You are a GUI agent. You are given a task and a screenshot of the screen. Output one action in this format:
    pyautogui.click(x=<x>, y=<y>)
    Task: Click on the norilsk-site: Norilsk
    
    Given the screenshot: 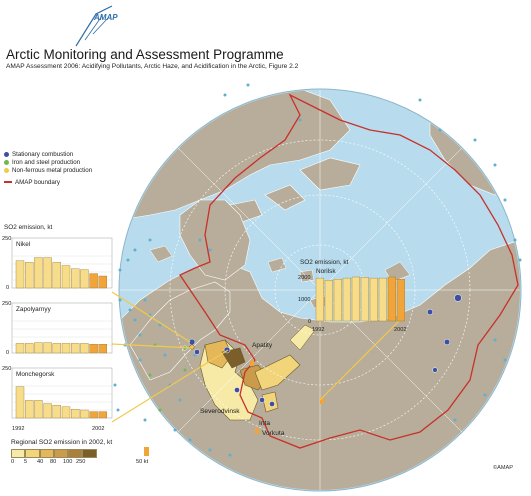 What is the action you would take?
    pyautogui.click(x=326, y=271)
    